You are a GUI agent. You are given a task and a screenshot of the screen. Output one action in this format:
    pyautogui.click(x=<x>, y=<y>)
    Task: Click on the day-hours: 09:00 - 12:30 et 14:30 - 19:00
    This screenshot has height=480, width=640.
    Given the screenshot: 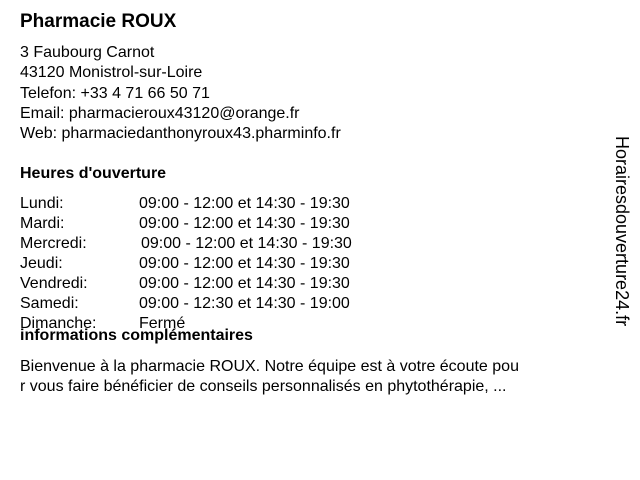 What is the action you would take?
    pyautogui.click(x=244, y=303)
    